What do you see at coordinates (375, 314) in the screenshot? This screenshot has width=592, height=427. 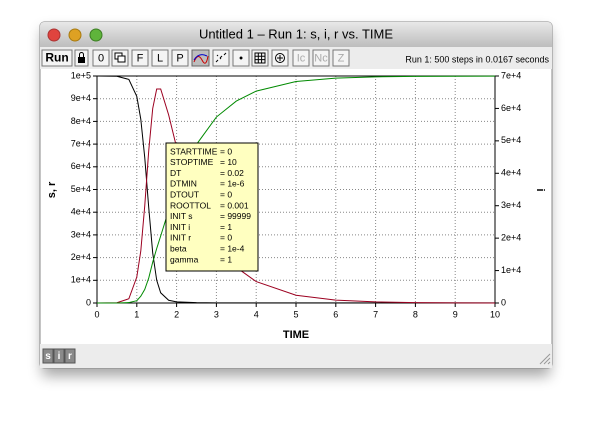 I see `x-tick-label: 7` at bounding box center [375, 314].